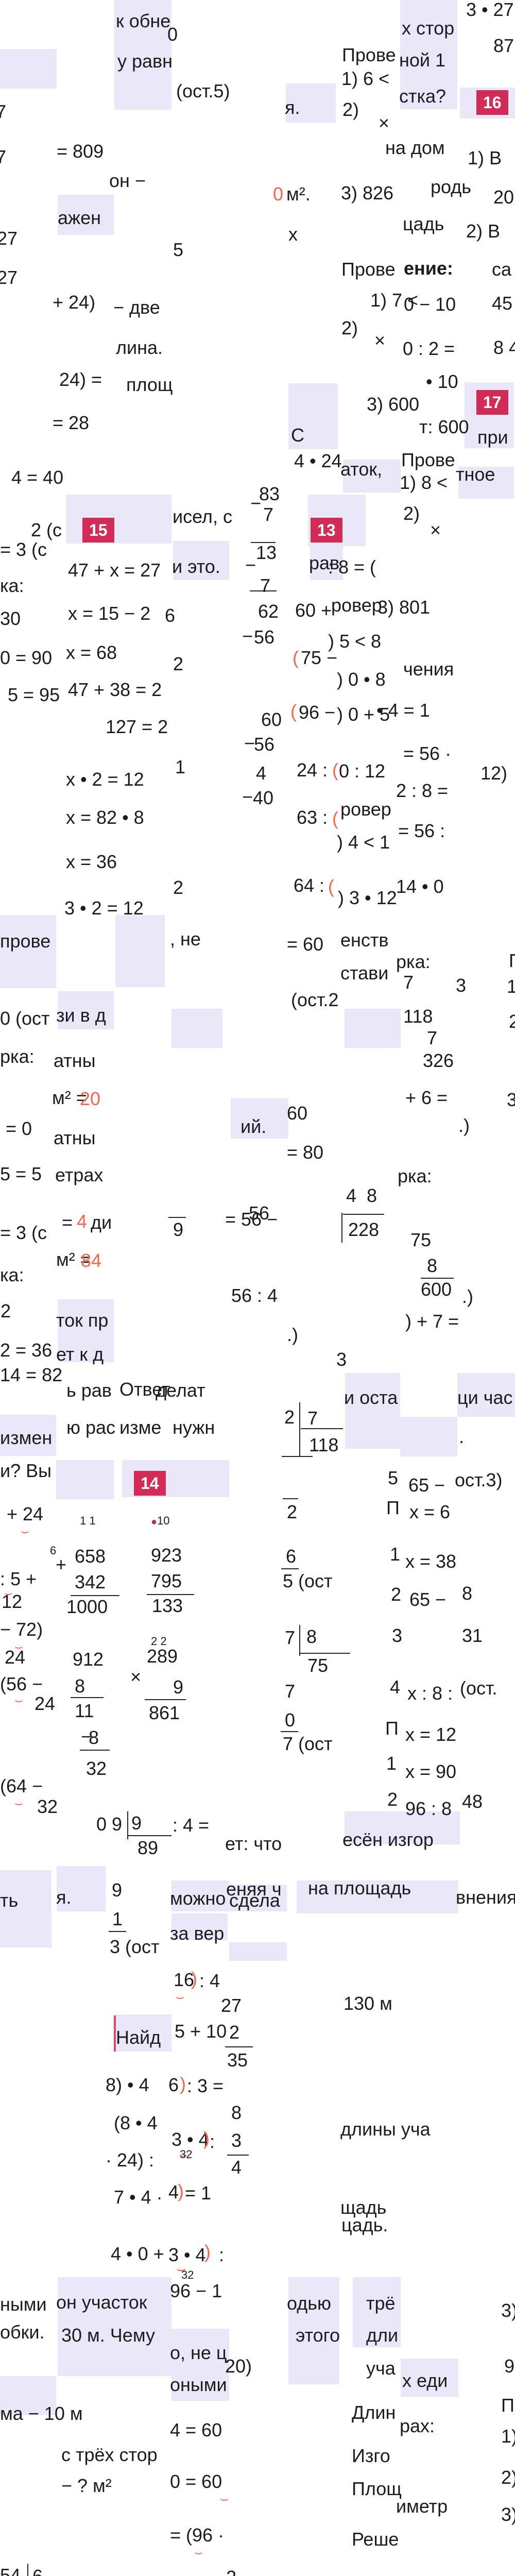 This screenshot has width=515, height=2576. Describe the element at coordinates (492, 437) in the screenshot. I see `text-fragment: при` at that location.